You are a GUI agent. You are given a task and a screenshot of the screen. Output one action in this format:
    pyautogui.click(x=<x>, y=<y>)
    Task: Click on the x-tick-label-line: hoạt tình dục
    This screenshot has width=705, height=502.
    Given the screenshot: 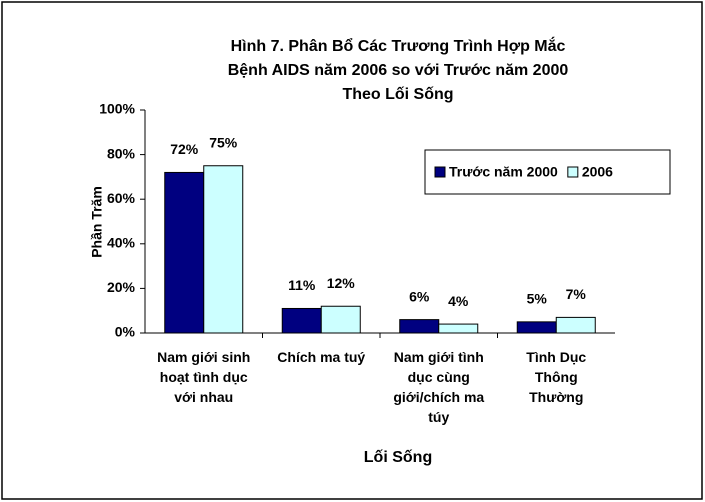 What is the action you would take?
    pyautogui.click(x=204, y=377)
    